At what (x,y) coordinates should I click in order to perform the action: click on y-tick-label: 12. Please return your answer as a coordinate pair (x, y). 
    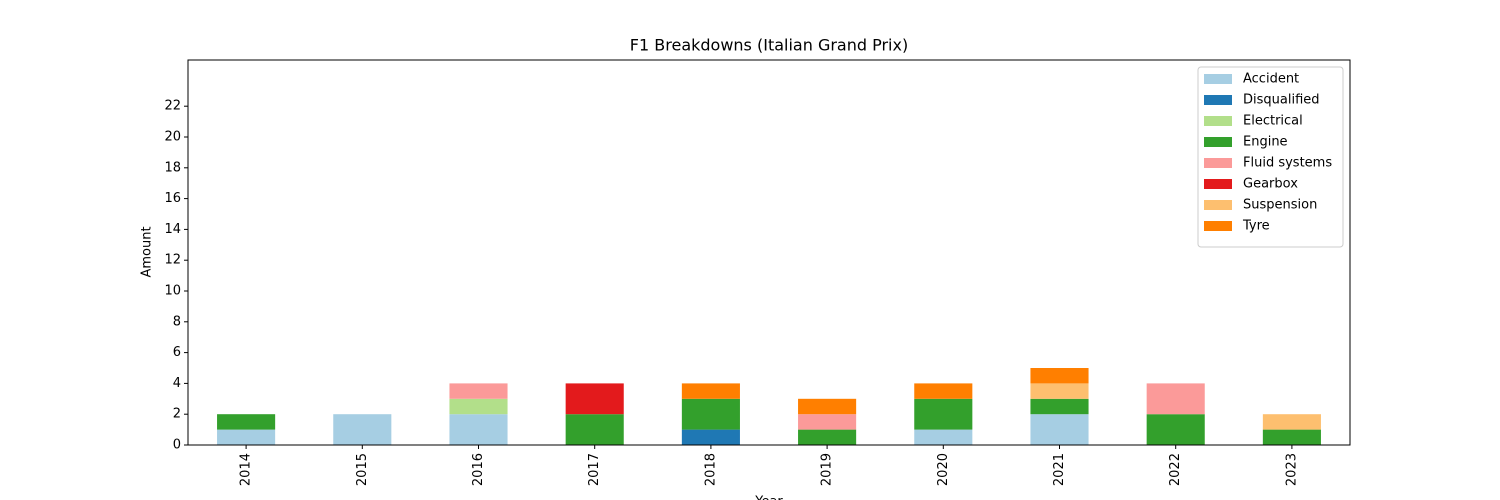
    Looking at the image, I should click on (172, 260).